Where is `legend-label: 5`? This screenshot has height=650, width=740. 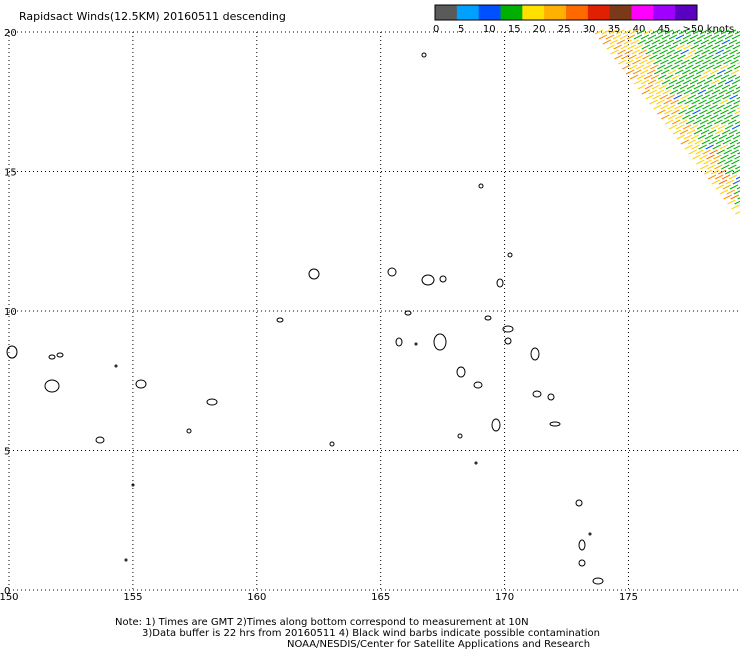
legend-label: 5 is located at coordinates (461, 29).